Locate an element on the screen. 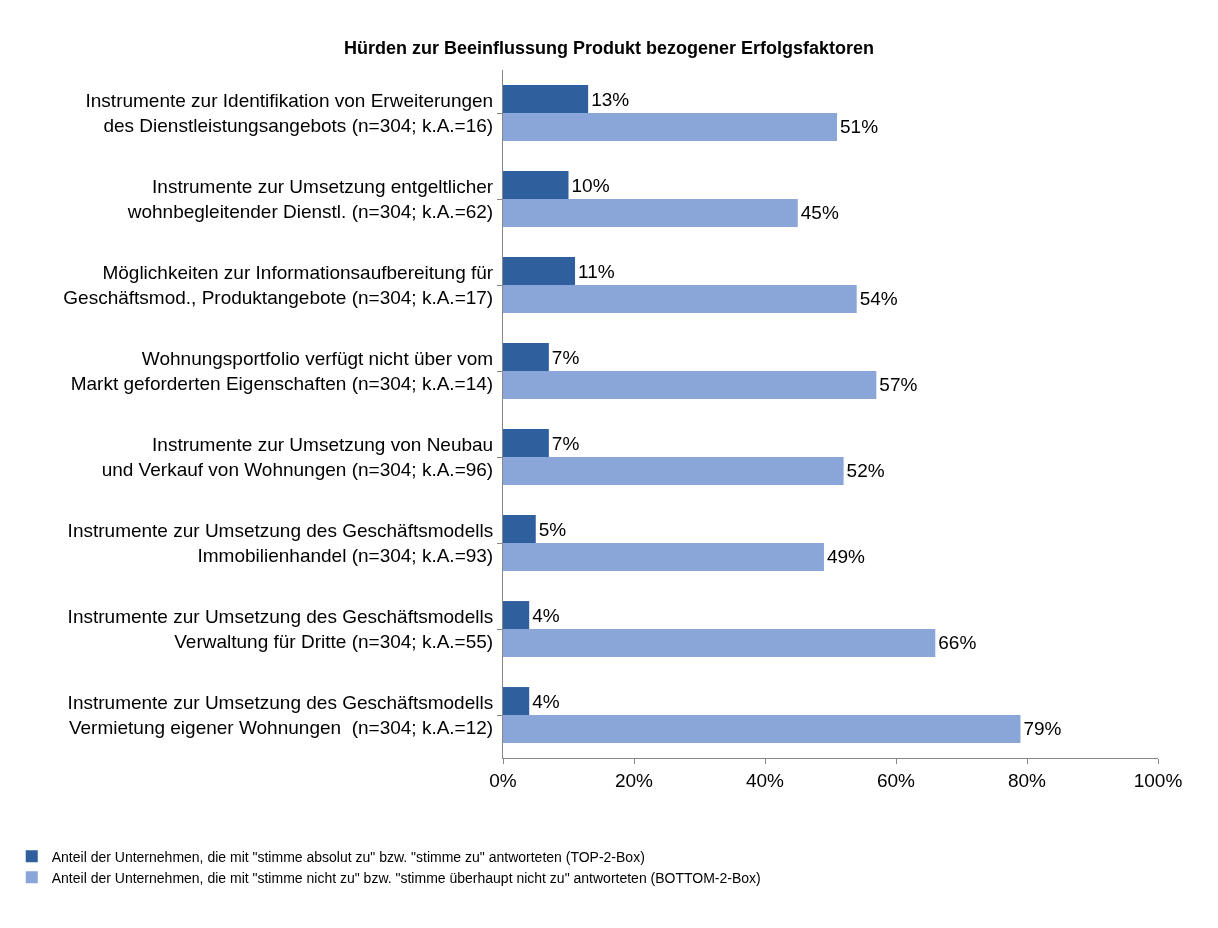 Image resolution: width=1218 pixels, height=928 pixels. x-tick-label: 20% is located at coordinates (634, 780).